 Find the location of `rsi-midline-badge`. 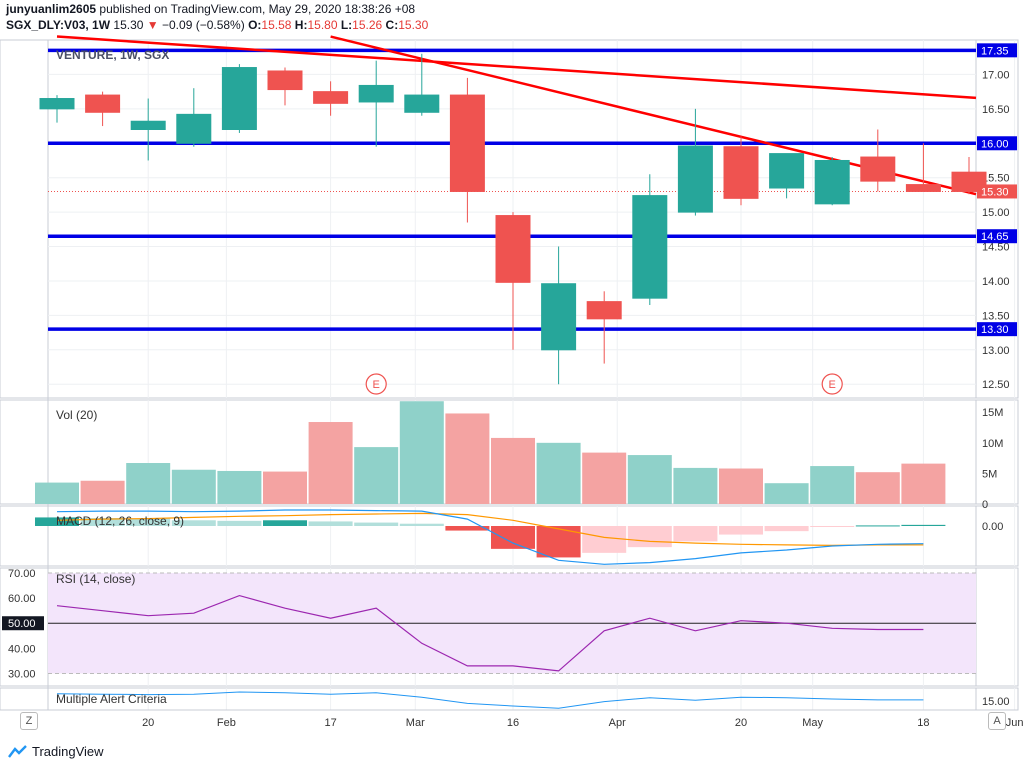

rsi-midline-badge is located at coordinates (23, 623).